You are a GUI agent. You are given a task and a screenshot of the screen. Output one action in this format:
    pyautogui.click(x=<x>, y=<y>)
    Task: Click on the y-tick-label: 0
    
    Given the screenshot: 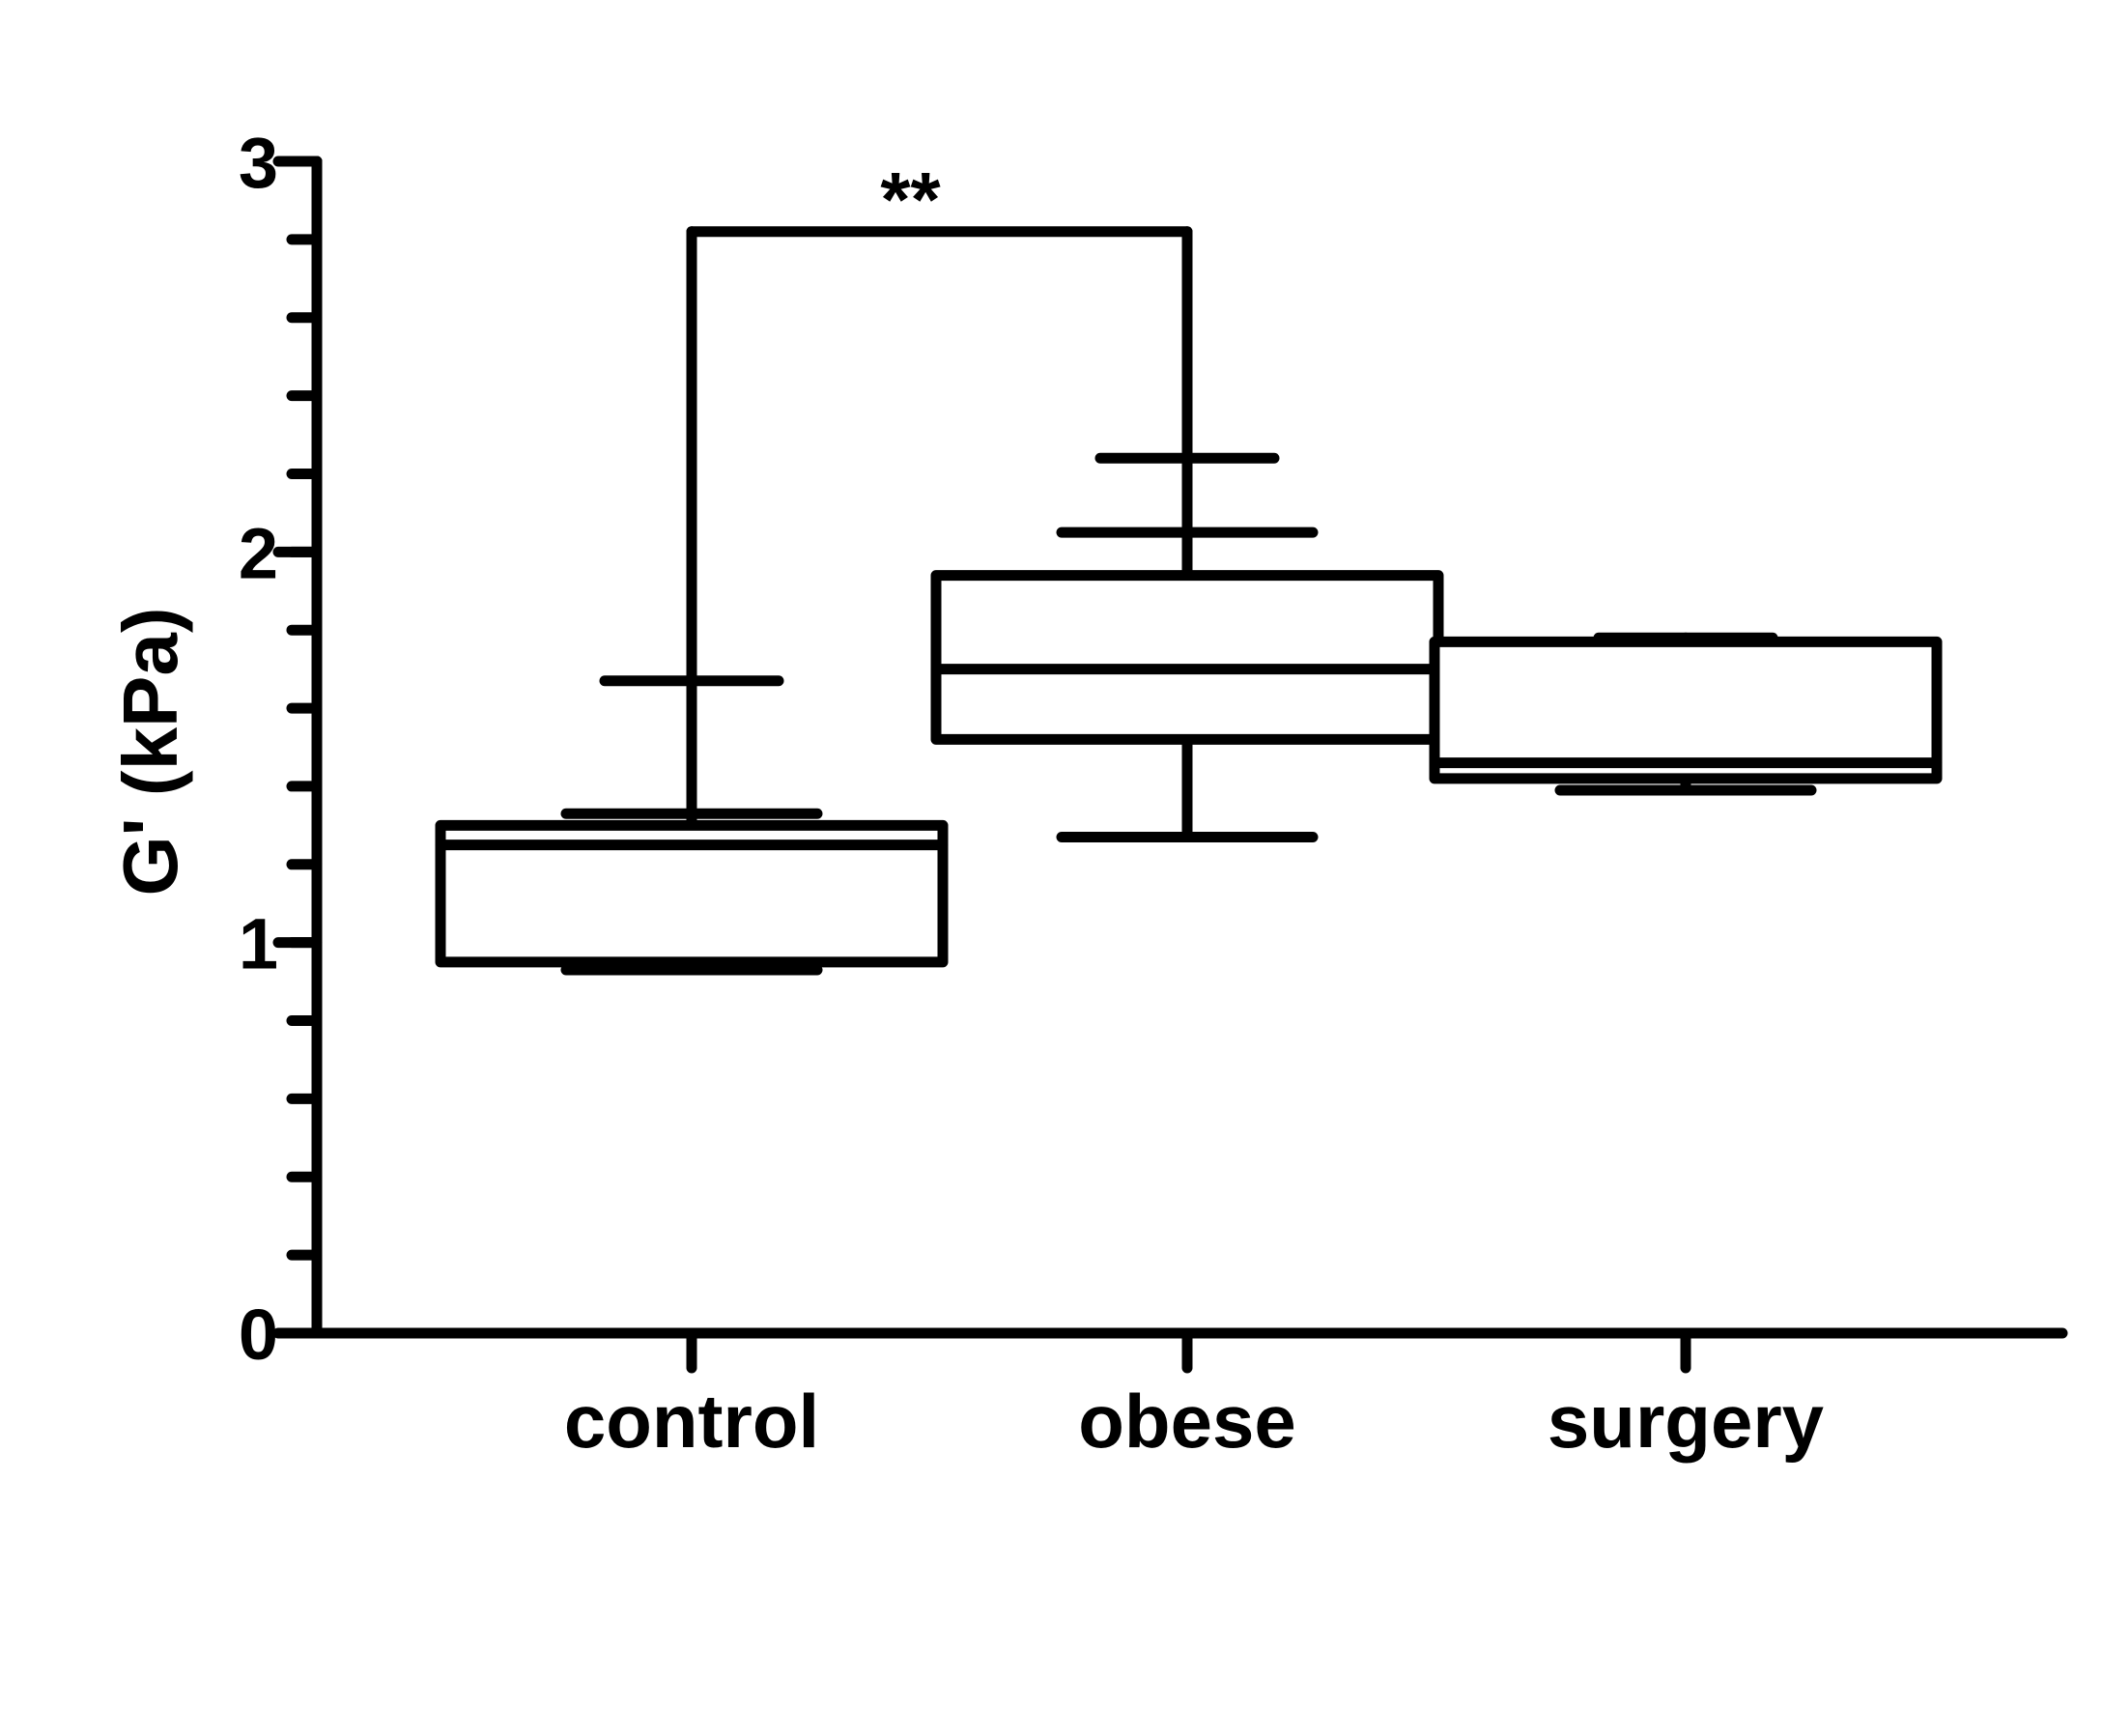 What is the action you would take?
    pyautogui.click(x=258, y=1335)
    